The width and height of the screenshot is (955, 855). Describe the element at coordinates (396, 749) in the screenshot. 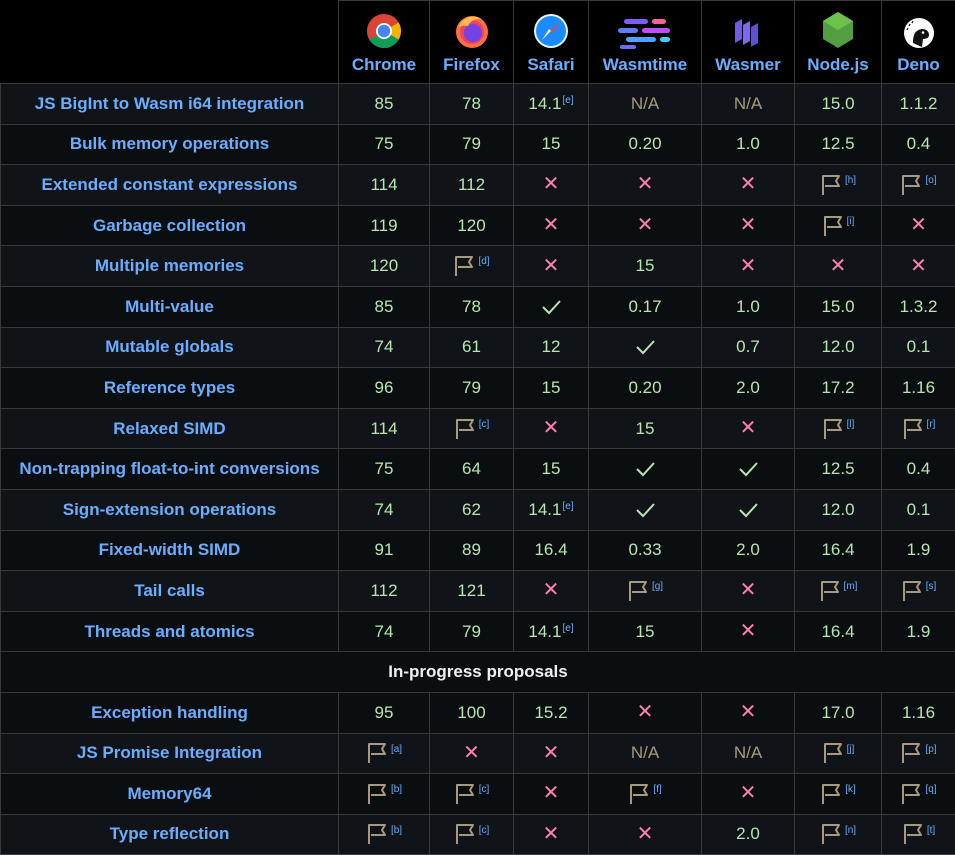

I see `footnote-link: [a]` at that location.